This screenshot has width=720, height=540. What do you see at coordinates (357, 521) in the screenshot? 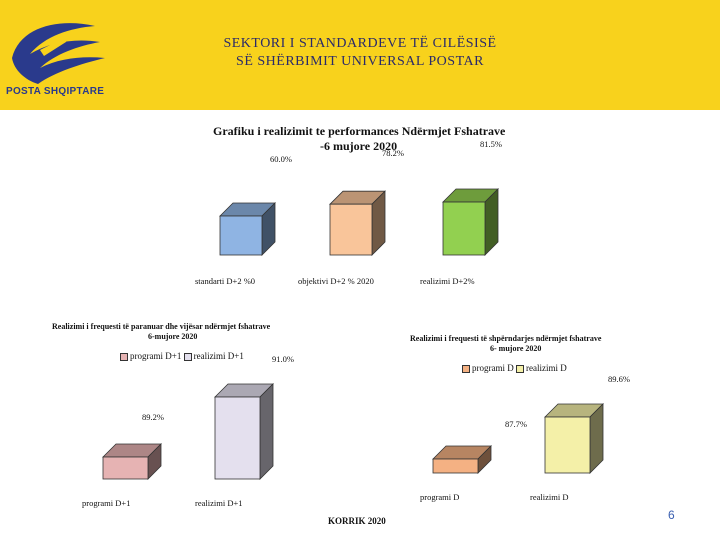
I see `footer-date: KORRIK 2020` at bounding box center [357, 521].